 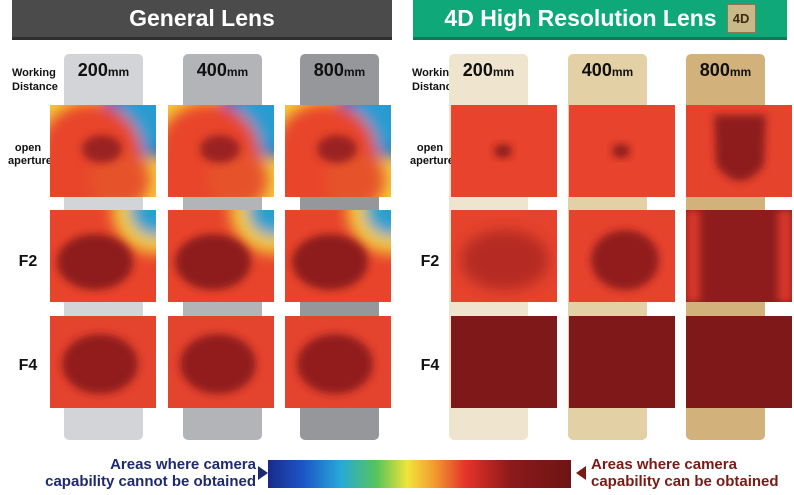 I want to click on distance-header-general-0: 200 mm, so click(x=103, y=74).